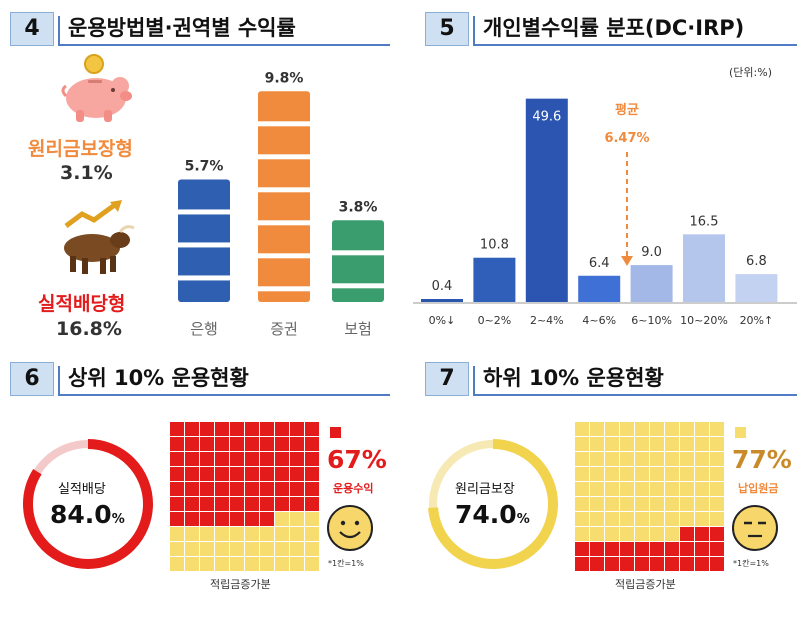  I want to click on legend6-percent: 67%, so click(357, 459).